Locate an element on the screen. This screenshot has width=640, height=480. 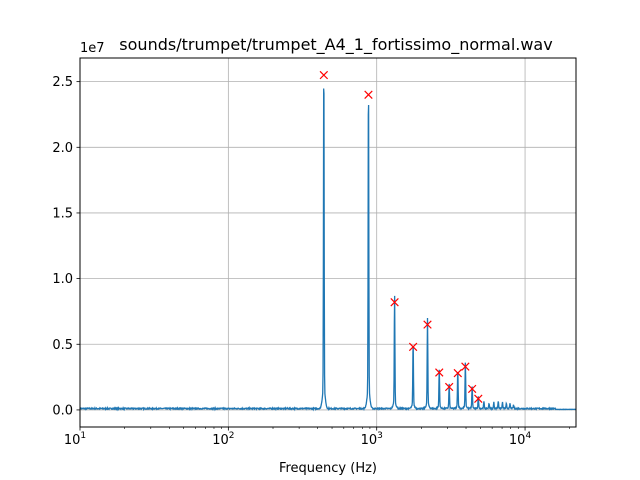
x-tick-label: 10³ is located at coordinates (372, 439).